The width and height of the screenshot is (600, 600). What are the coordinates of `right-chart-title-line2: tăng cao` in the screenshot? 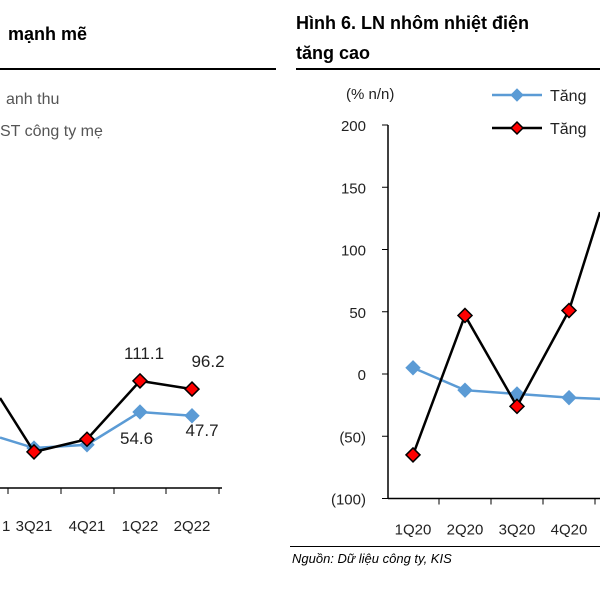 It's located at (333, 53).